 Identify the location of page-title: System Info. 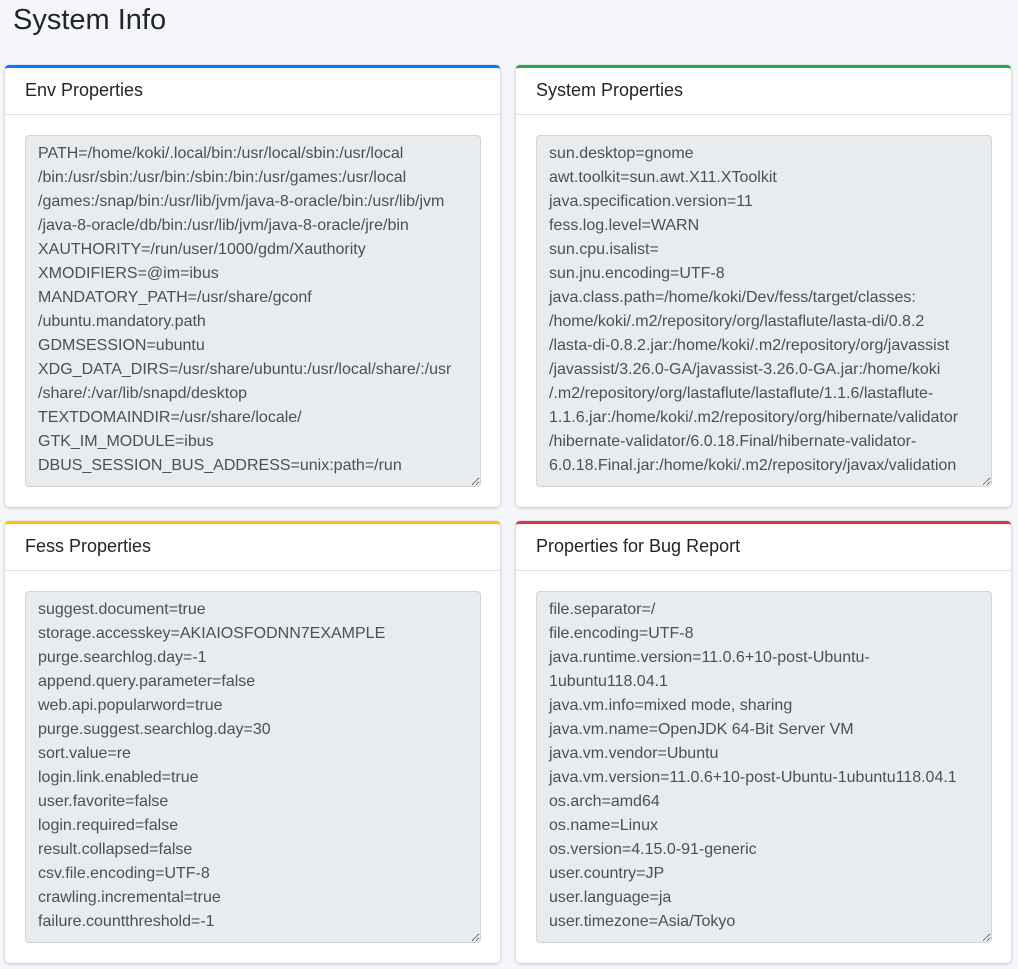
(90, 20).